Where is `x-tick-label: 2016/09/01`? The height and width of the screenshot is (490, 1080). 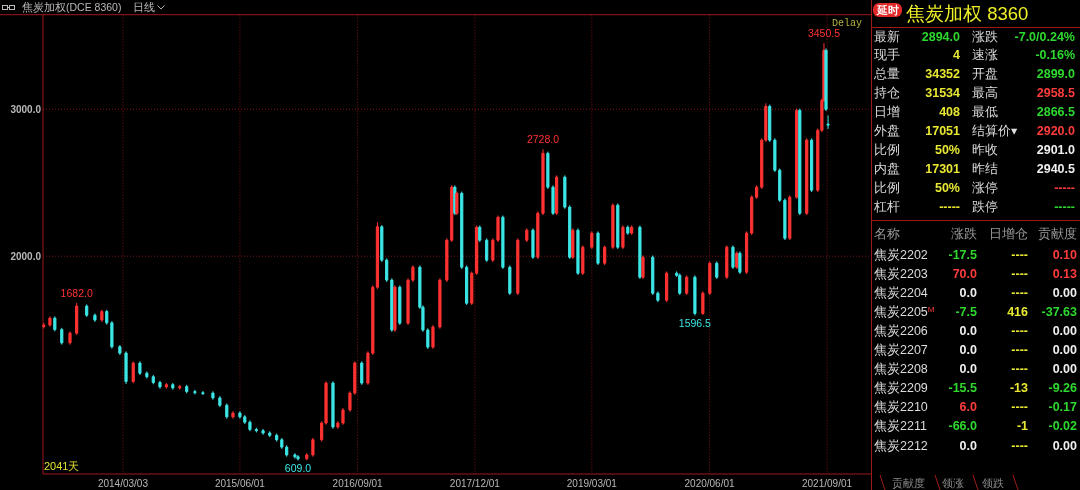 x-tick-label: 2016/09/01 is located at coordinates (358, 483).